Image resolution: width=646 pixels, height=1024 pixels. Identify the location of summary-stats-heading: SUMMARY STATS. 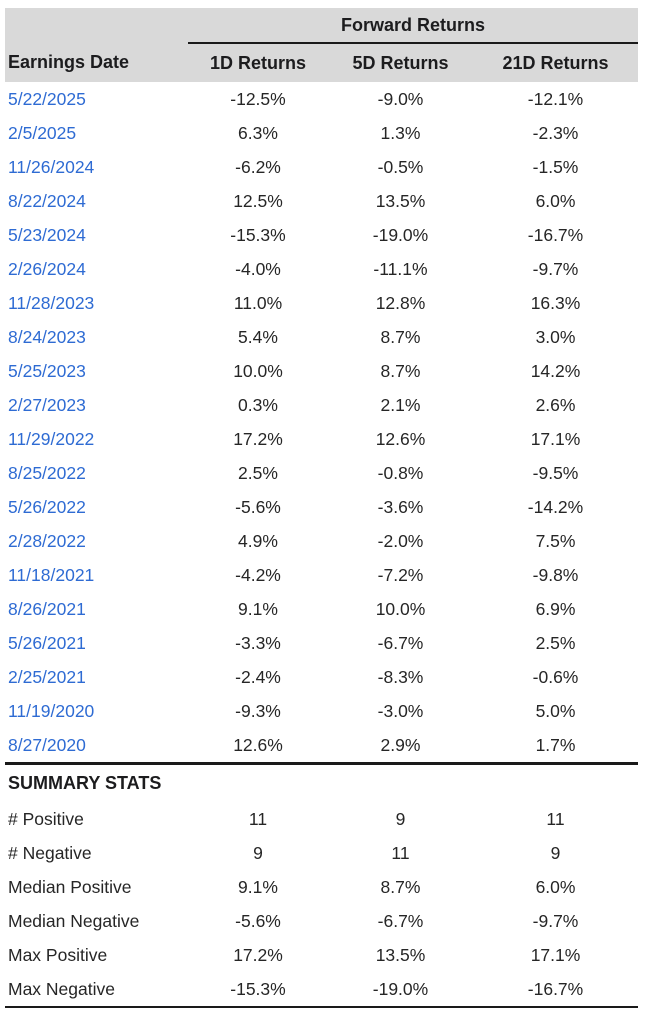
(322, 782).